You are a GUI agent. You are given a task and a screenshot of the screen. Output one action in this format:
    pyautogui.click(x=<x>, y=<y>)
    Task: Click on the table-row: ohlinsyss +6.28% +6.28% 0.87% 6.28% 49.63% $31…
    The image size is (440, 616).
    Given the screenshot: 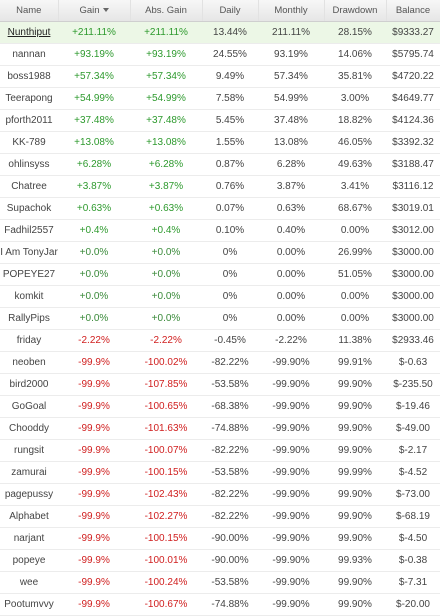 What is the action you would take?
    pyautogui.click(x=220, y=164)
    